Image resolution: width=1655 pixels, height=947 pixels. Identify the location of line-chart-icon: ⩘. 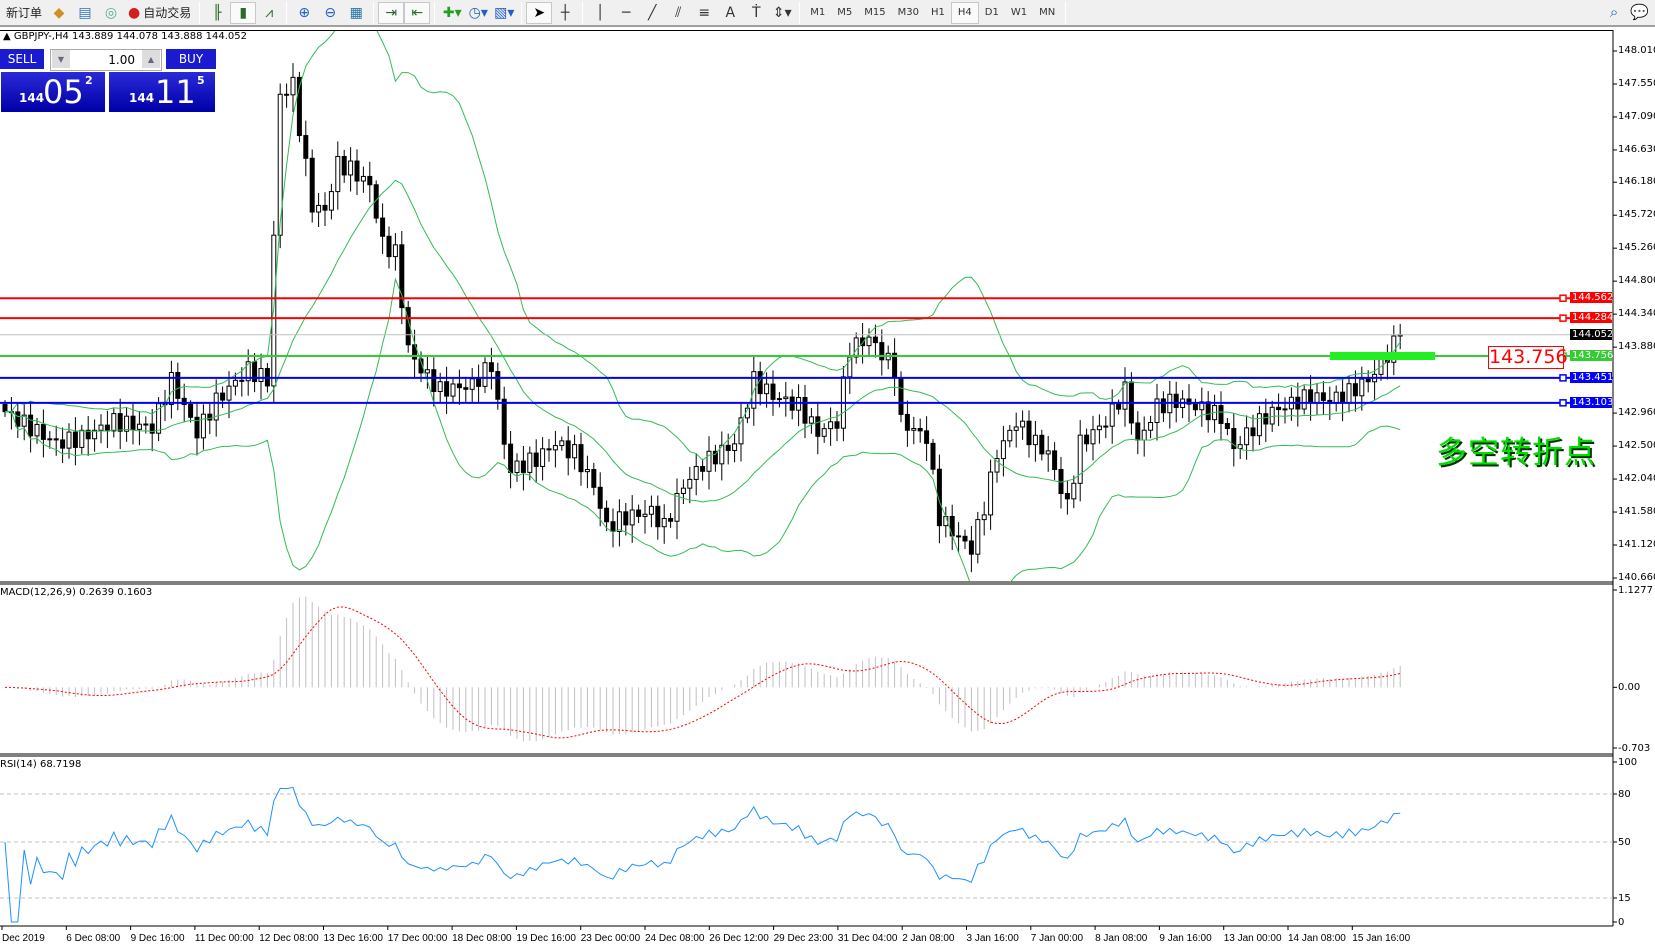
(269, 12).